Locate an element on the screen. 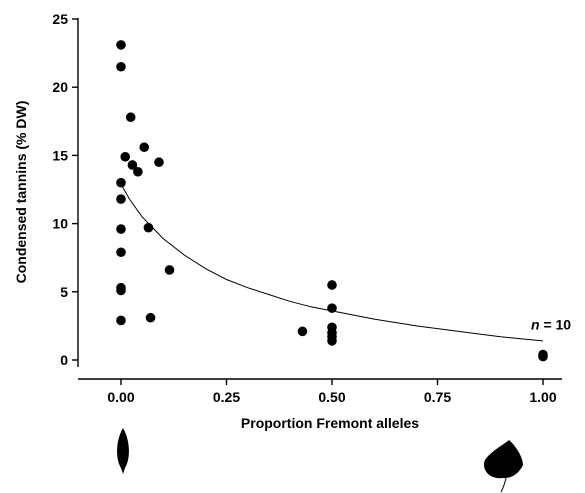 The height and width of the screenshot is (493, 585). y-tick-label: 25 is located at coordinates (60, 19).